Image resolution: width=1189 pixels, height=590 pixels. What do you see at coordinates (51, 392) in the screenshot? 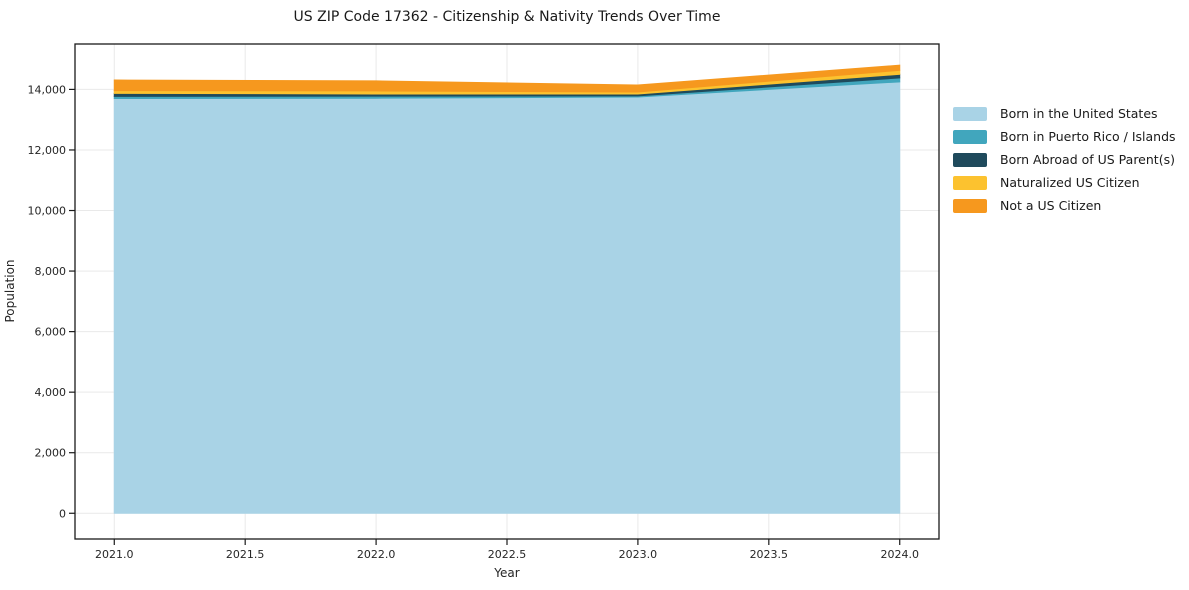
I see `y-tick-label: 4,000` at bounding box center [51, 392].